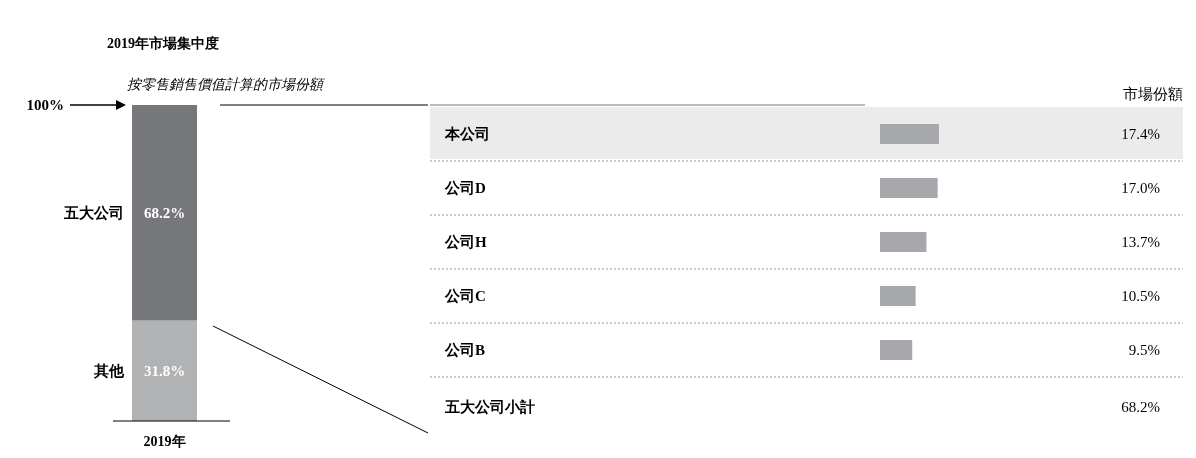  Describe the element at coordinates (465, 188) in the screenshot. I see `y-tick-label: 公司D` at that location.